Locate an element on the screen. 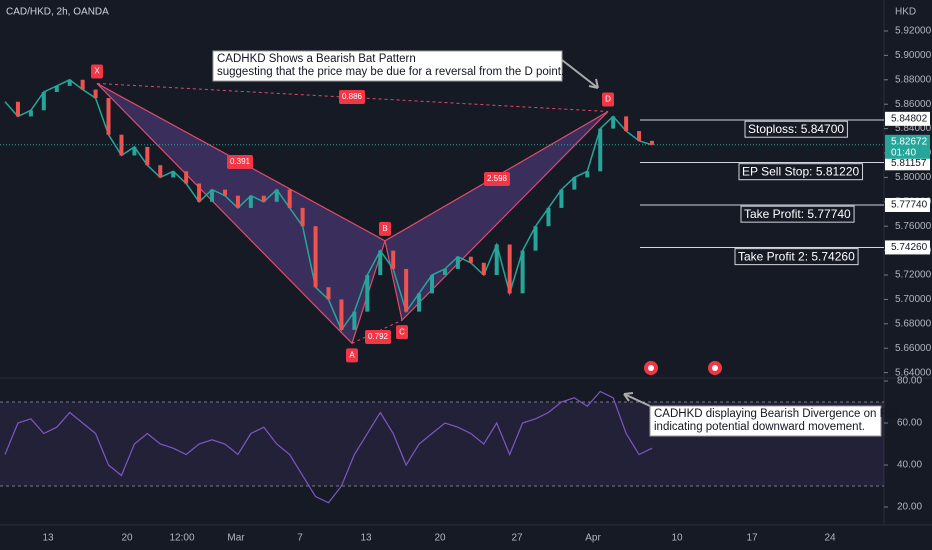 The image size is (932, 550). x-tick-label: 7 is located at coordinates (300, 538).